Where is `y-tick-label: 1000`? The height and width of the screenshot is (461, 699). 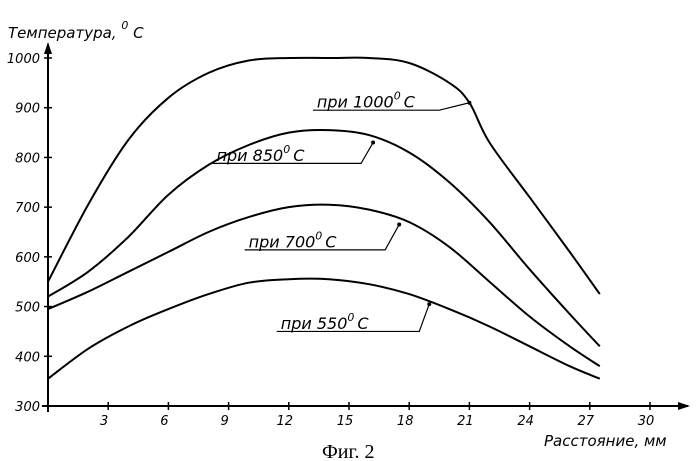
y-tick-label: 1000 is located at coordinates (23, 59).